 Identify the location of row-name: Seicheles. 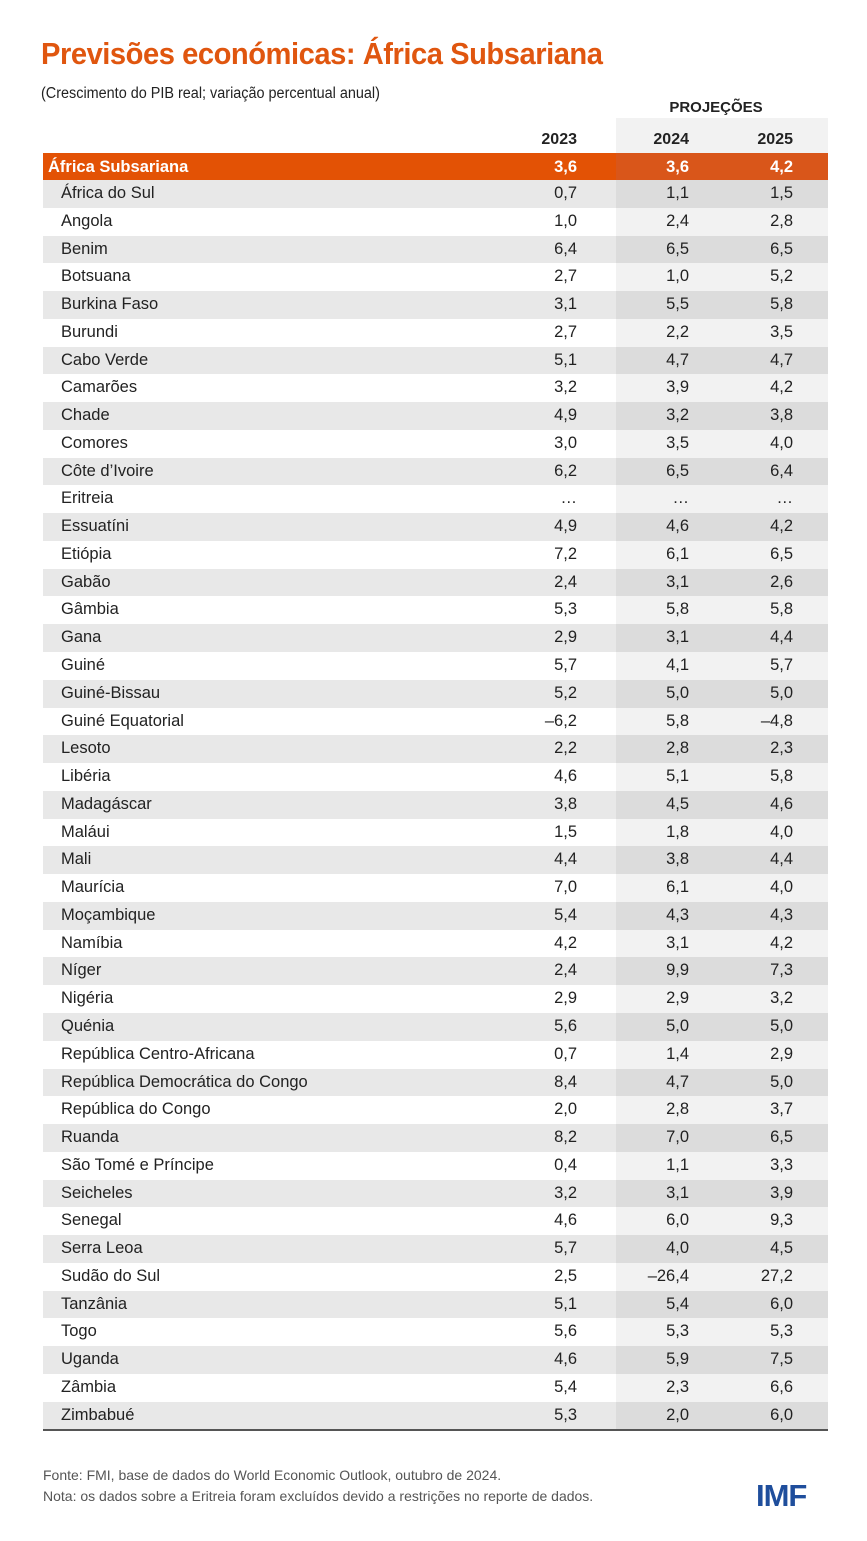
(97, 1192).